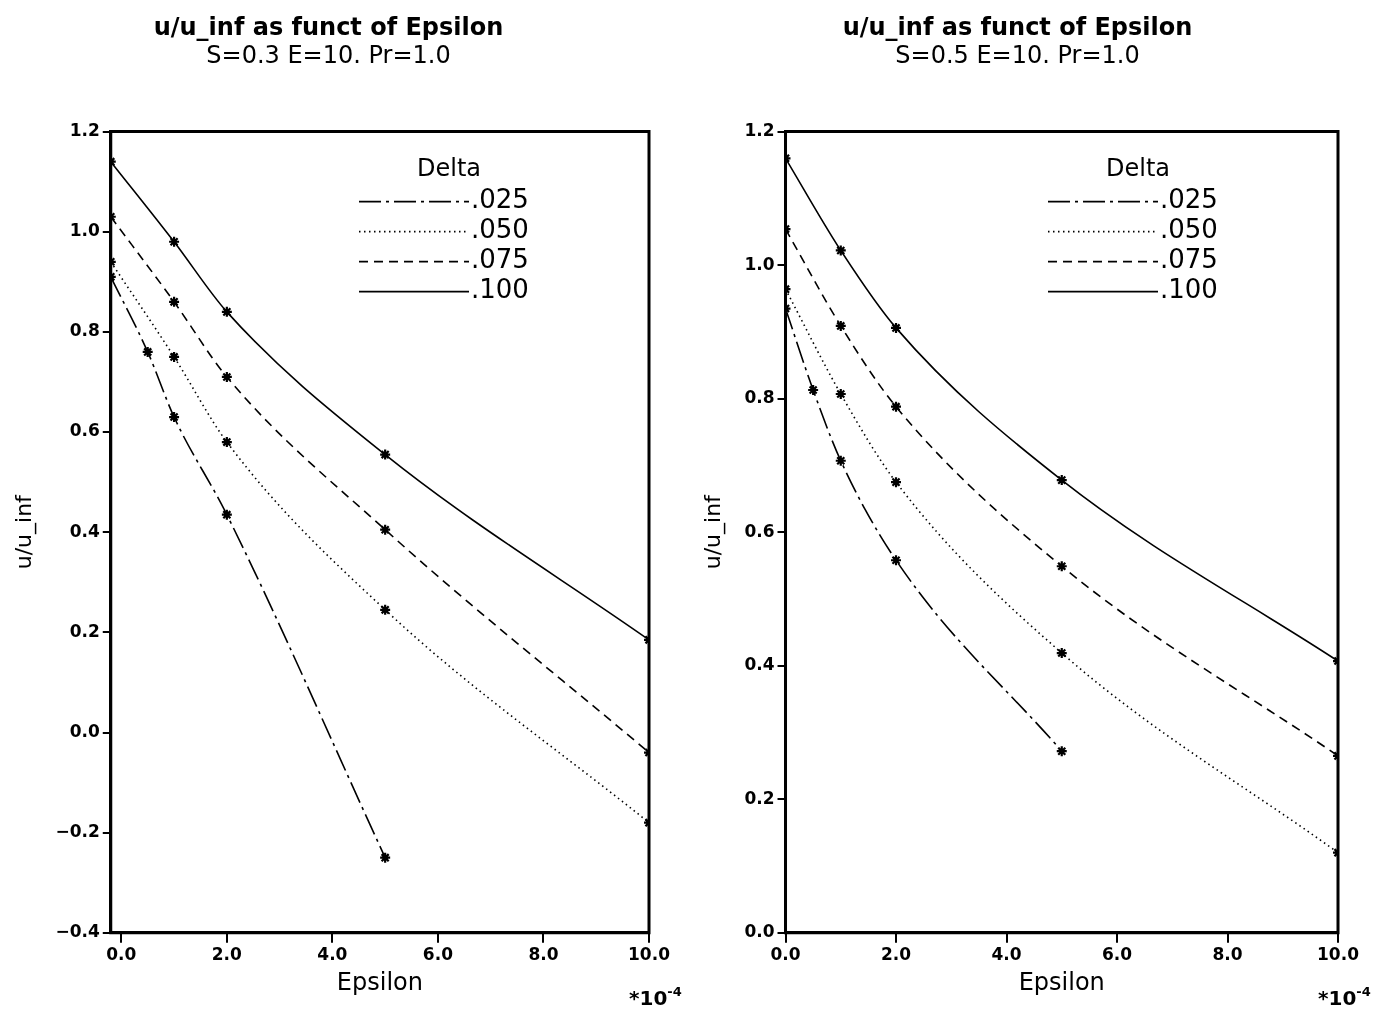 The image size is (1394, 1020). What do you see at coordinates (328, 55) in the screenshot?
I see `chart-subtitle: S=0.3 E=10. Pr=1.0` at bounding box center [328, 55].